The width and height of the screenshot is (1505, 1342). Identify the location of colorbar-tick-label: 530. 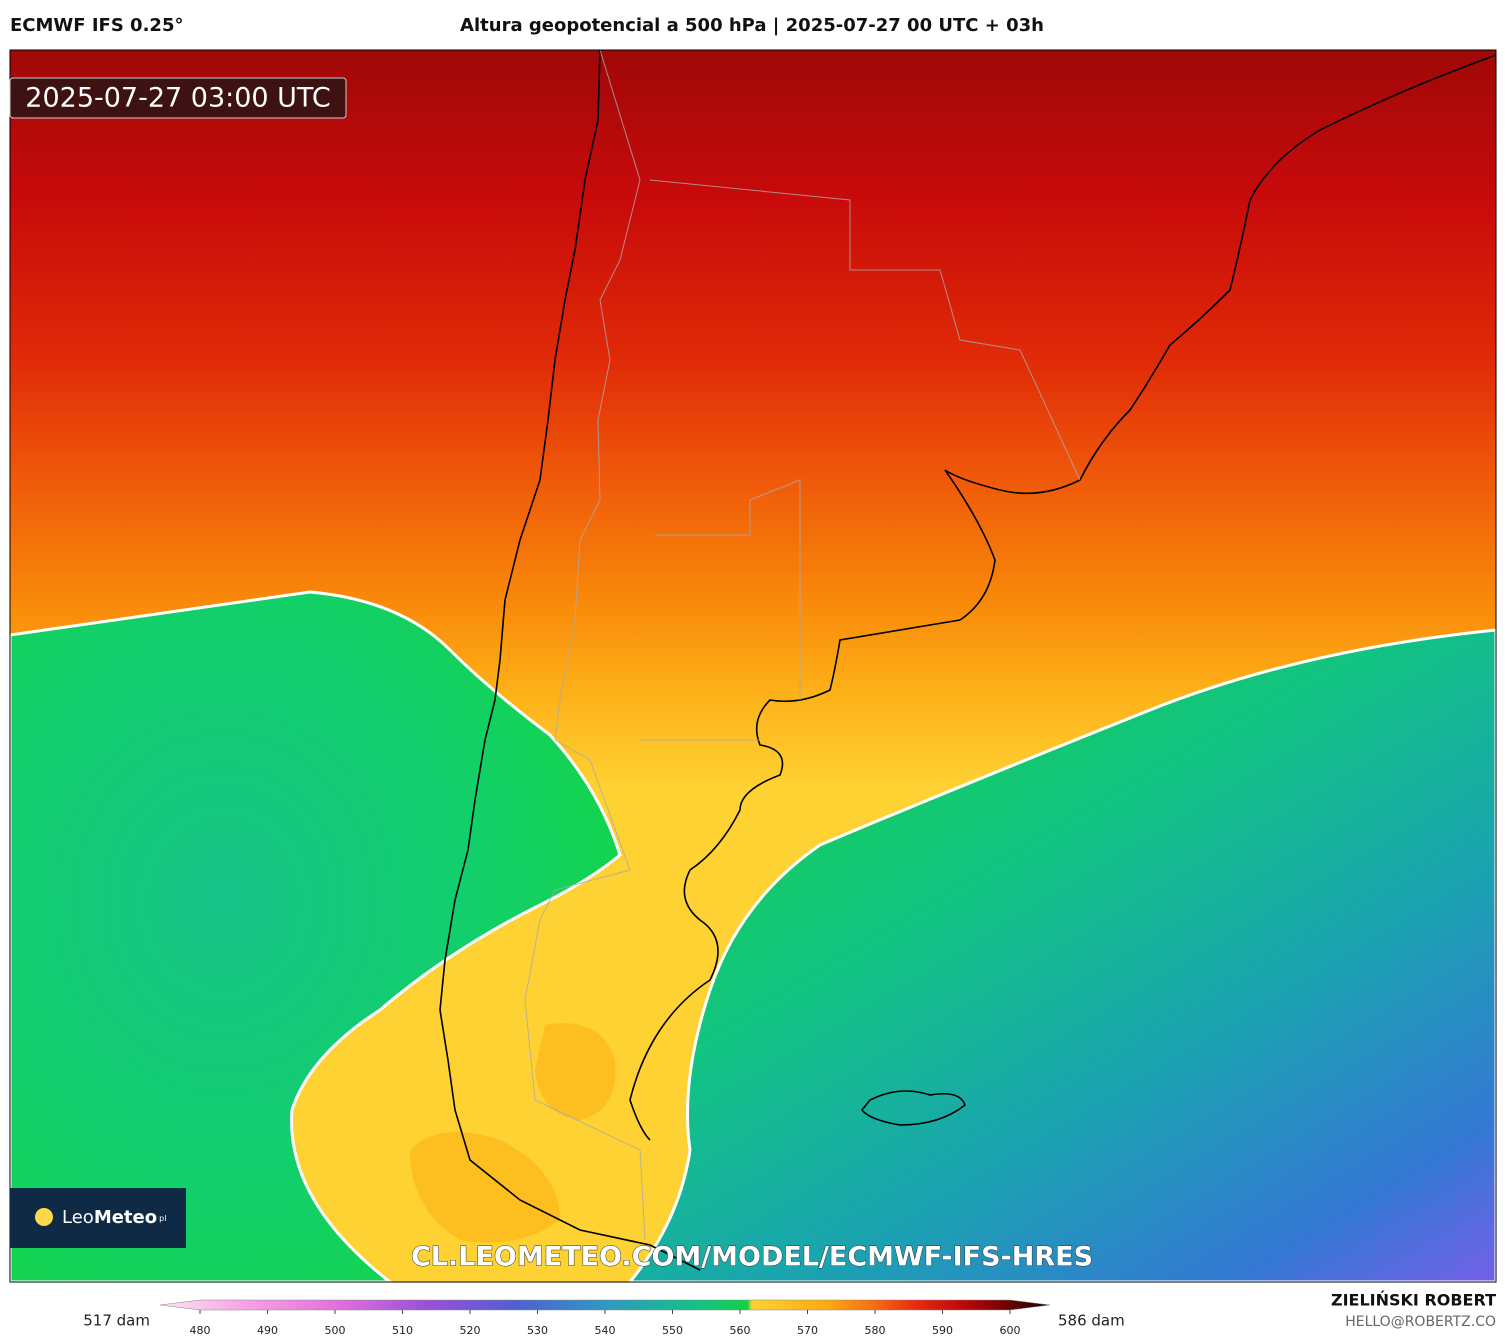
(537, 1330).